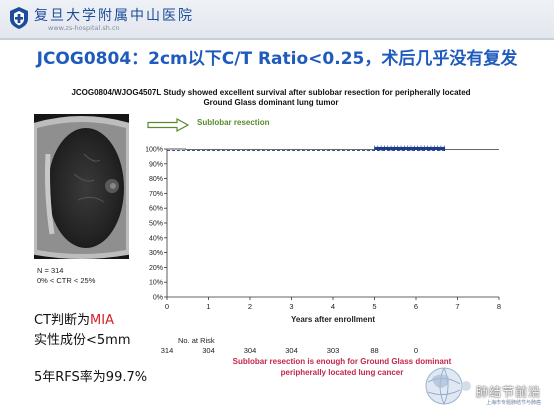 Image resolution: width=554 pixels, height=415 pixels. I want to click on hospital-logo-icon, so click(19, 18).